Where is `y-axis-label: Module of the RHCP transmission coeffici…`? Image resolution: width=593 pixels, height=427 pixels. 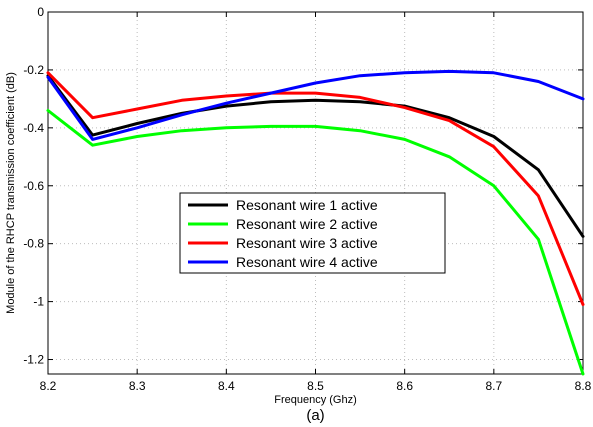
y-axis-label: Module of the RHCP transmission coeffici… is located at coordinates (11, 193).